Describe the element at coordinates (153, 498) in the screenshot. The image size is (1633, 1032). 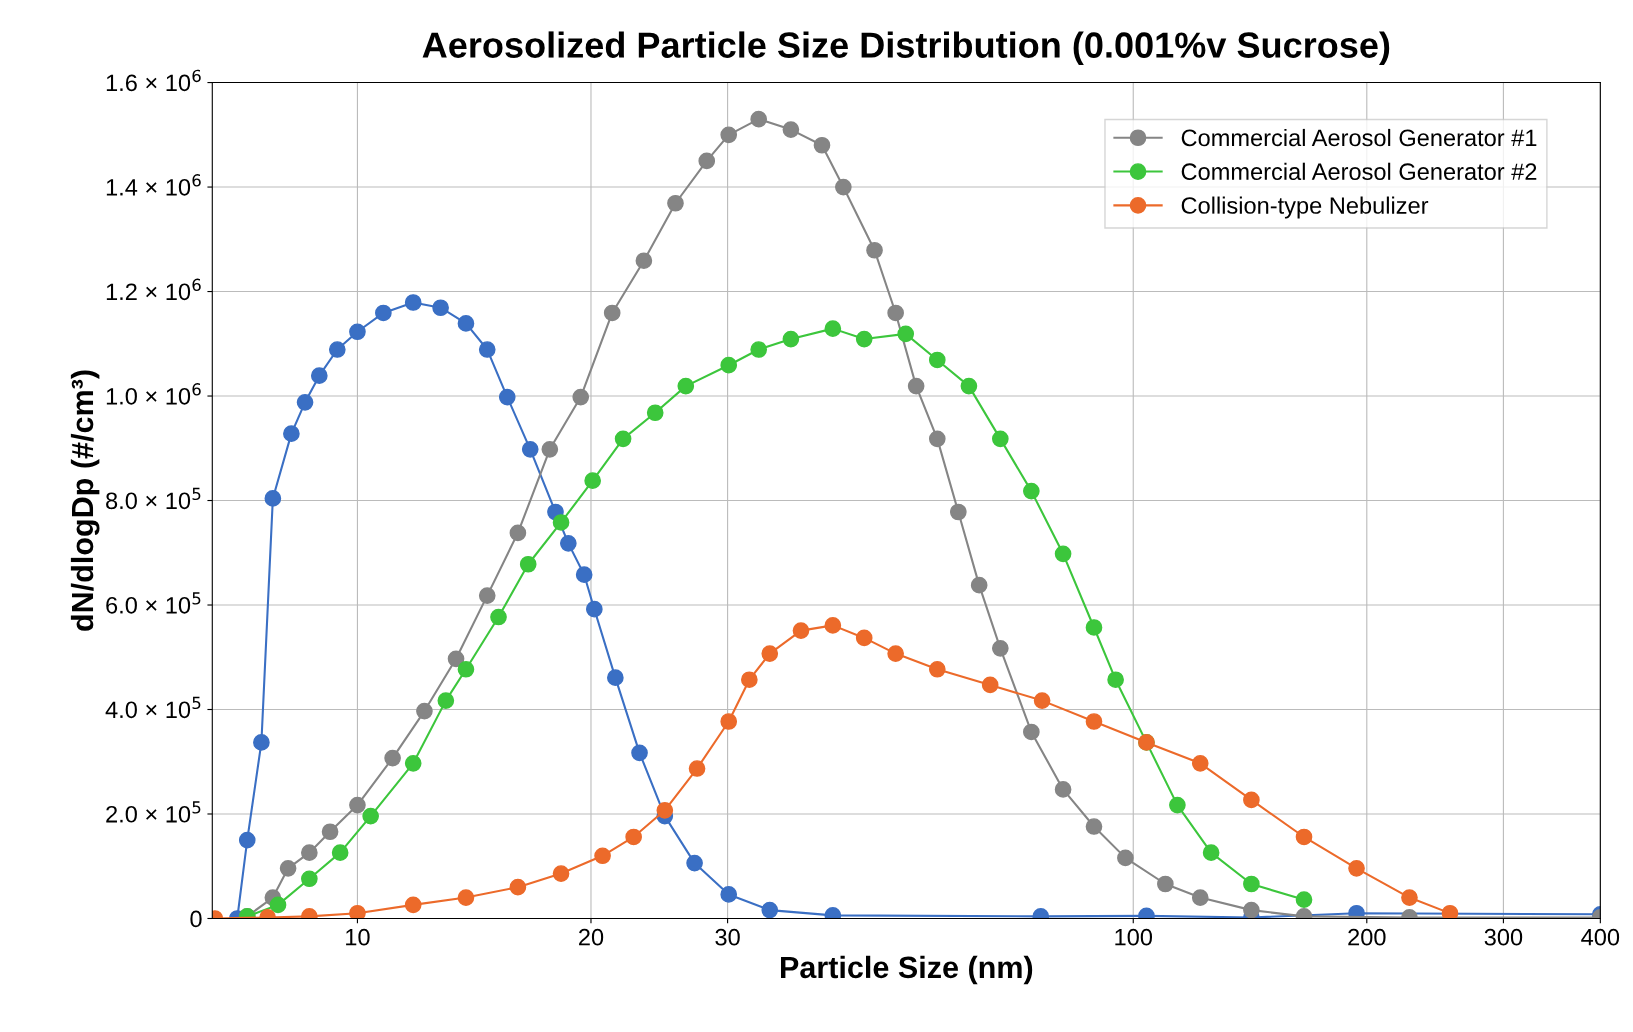
I see `y-tick-label: 8.0 × 10$^{5}$` at that location.